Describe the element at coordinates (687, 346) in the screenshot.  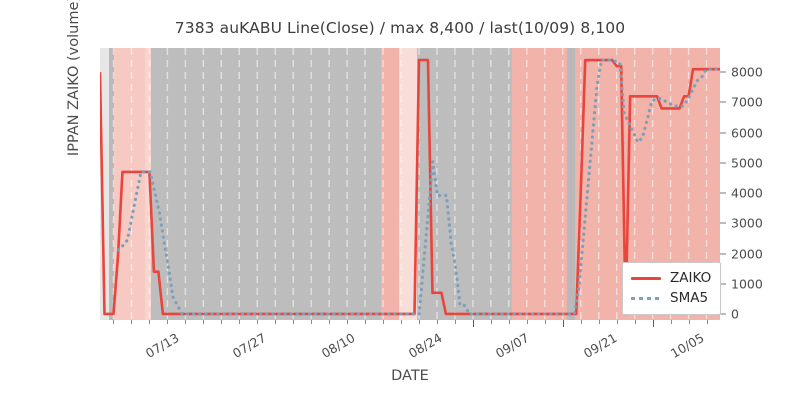
I see `x-axis-tick-label: 10/05` at that location.